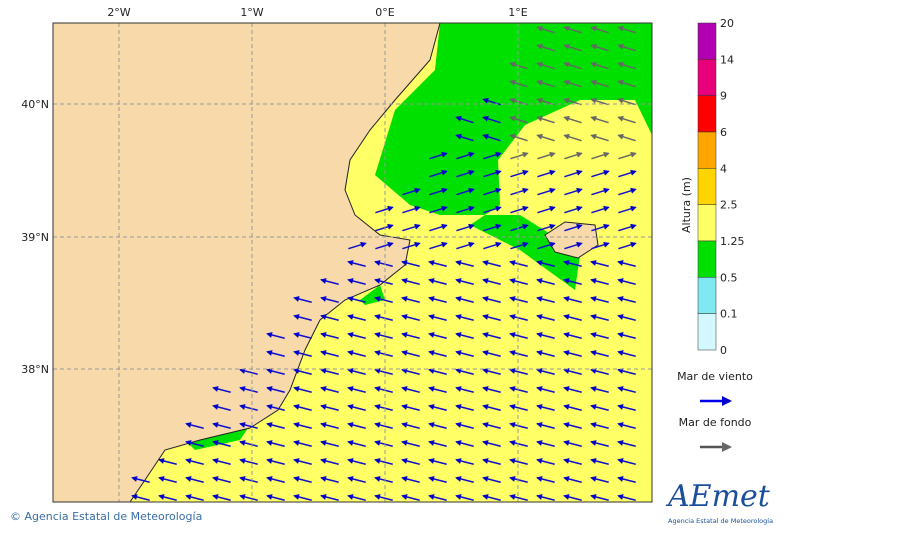 The image size is (900, 537). I want to click on logo: AEmet, so click(718, 496).